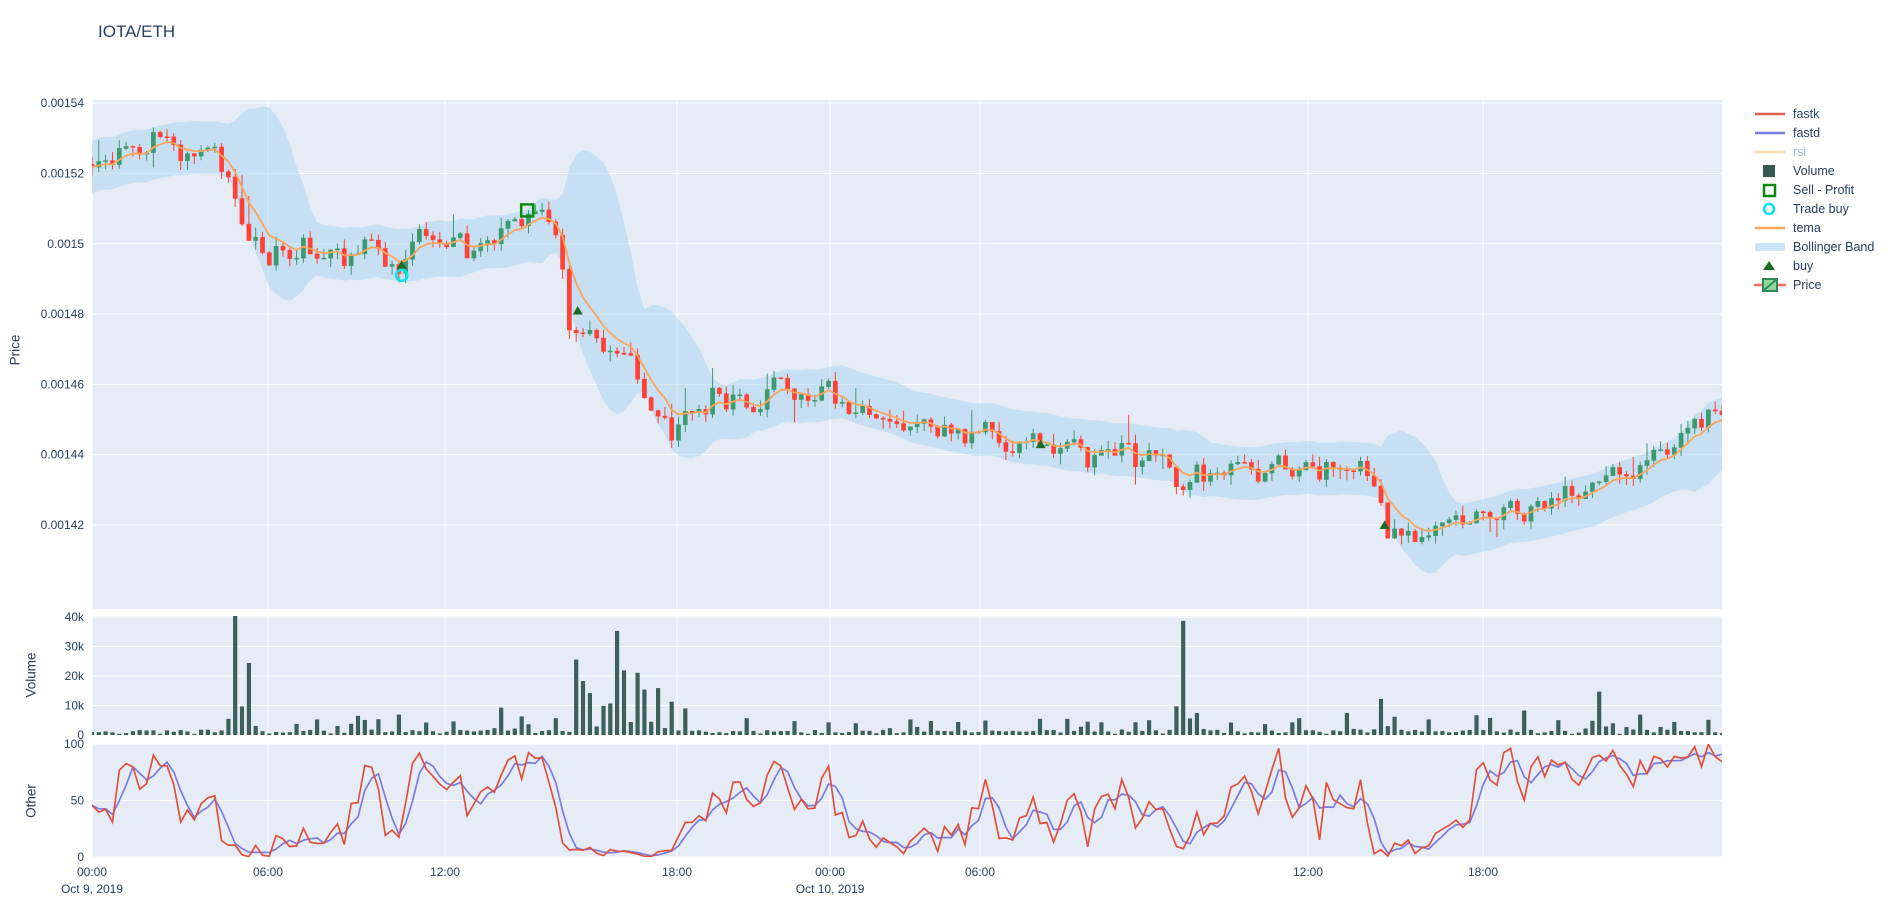  Describe the element at coordinates (1769, 208) in the screenshot. I see `trade-buy-legend-swatch` at that location.